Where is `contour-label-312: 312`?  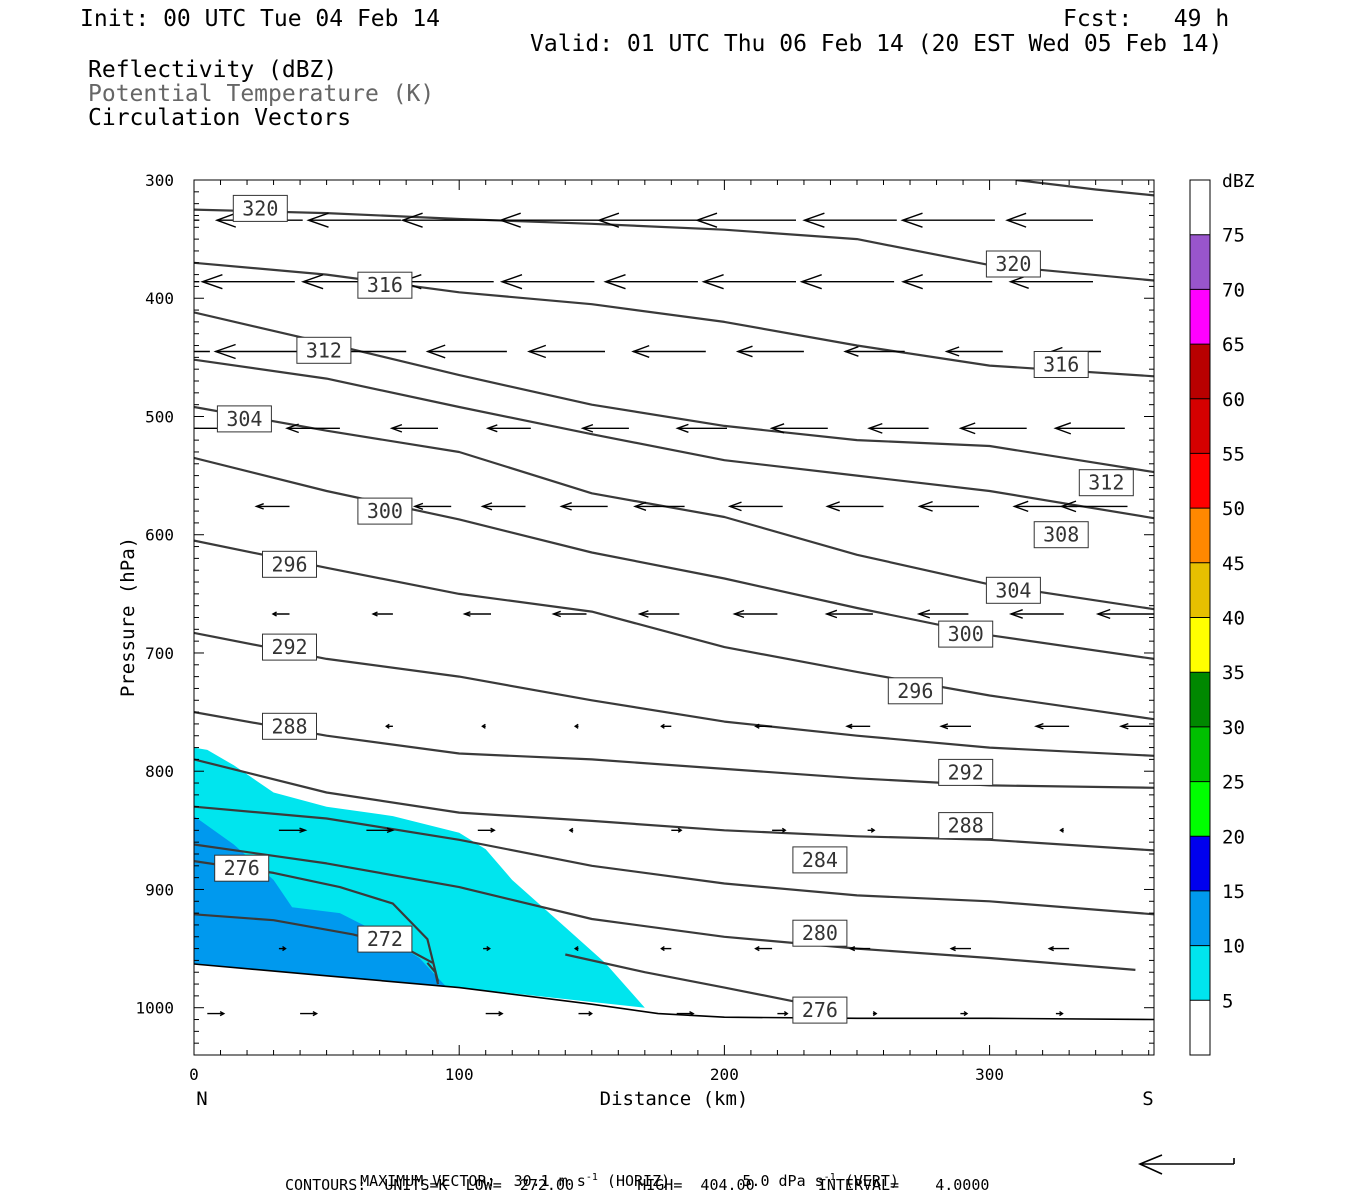
contour-label-312: 312 is located at coordinates (324, 350).